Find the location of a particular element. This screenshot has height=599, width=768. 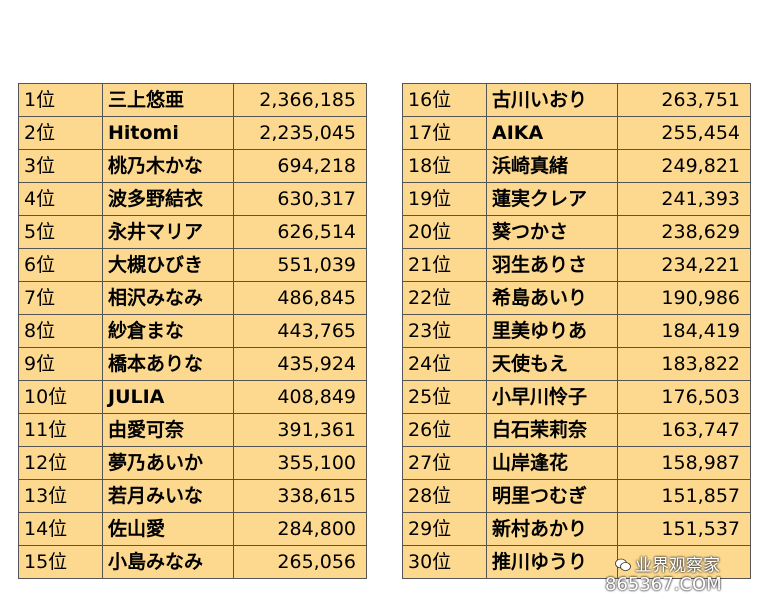

actress-name: 小島みなみ is located at coordinates (168, 562).